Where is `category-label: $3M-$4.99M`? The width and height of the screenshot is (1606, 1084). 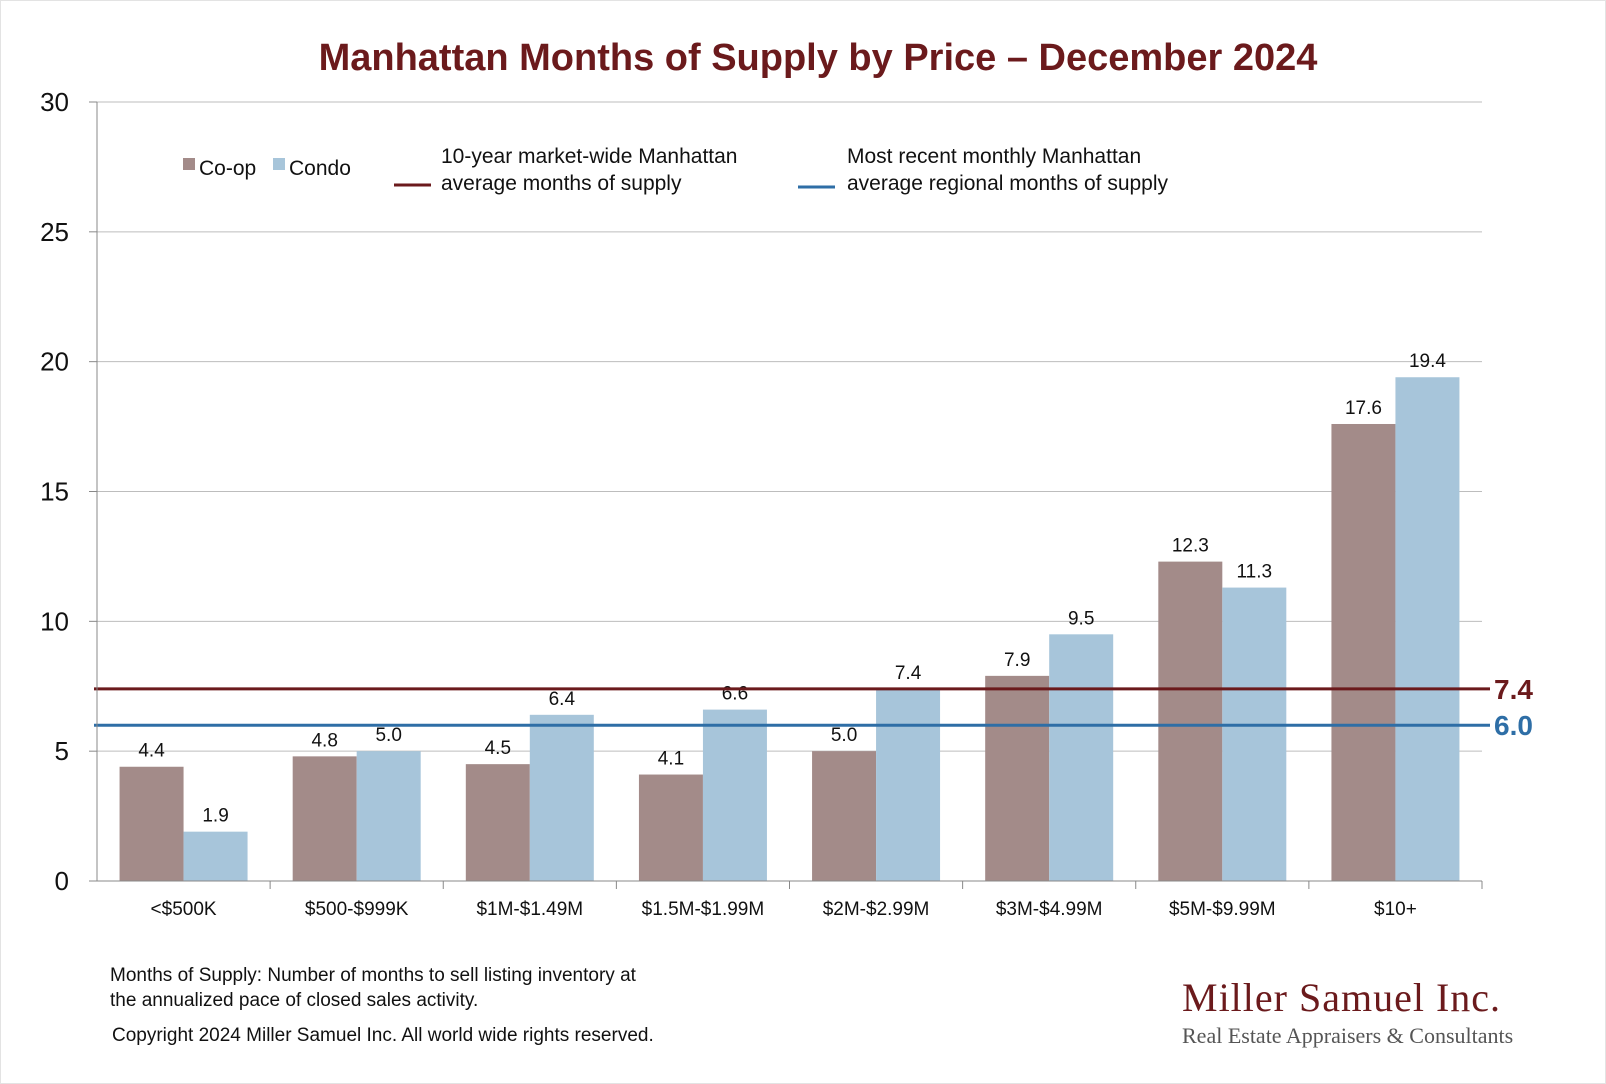
category-label: $3M-$4.99M is located at coordinates (1049, 909).